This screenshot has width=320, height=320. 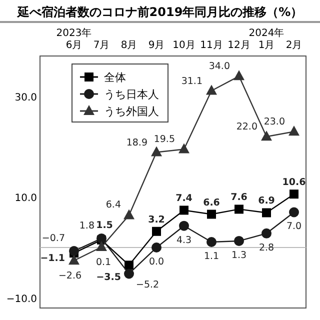 I want to click on data-label: 7.4, so click(x=184, y=198).